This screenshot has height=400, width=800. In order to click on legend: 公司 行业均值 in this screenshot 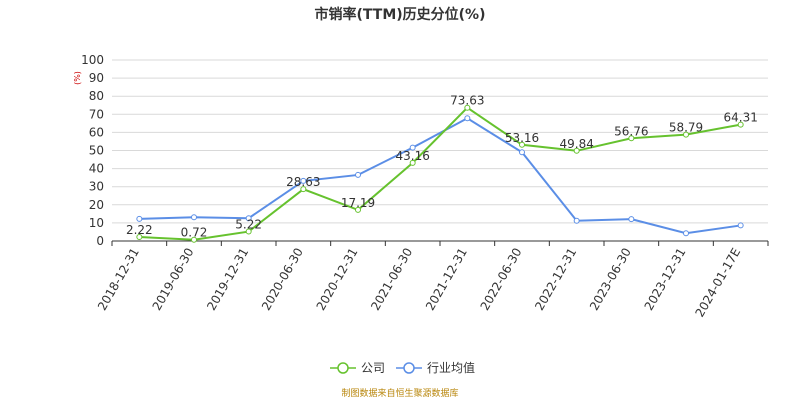, I will do `click(402, 367)`.